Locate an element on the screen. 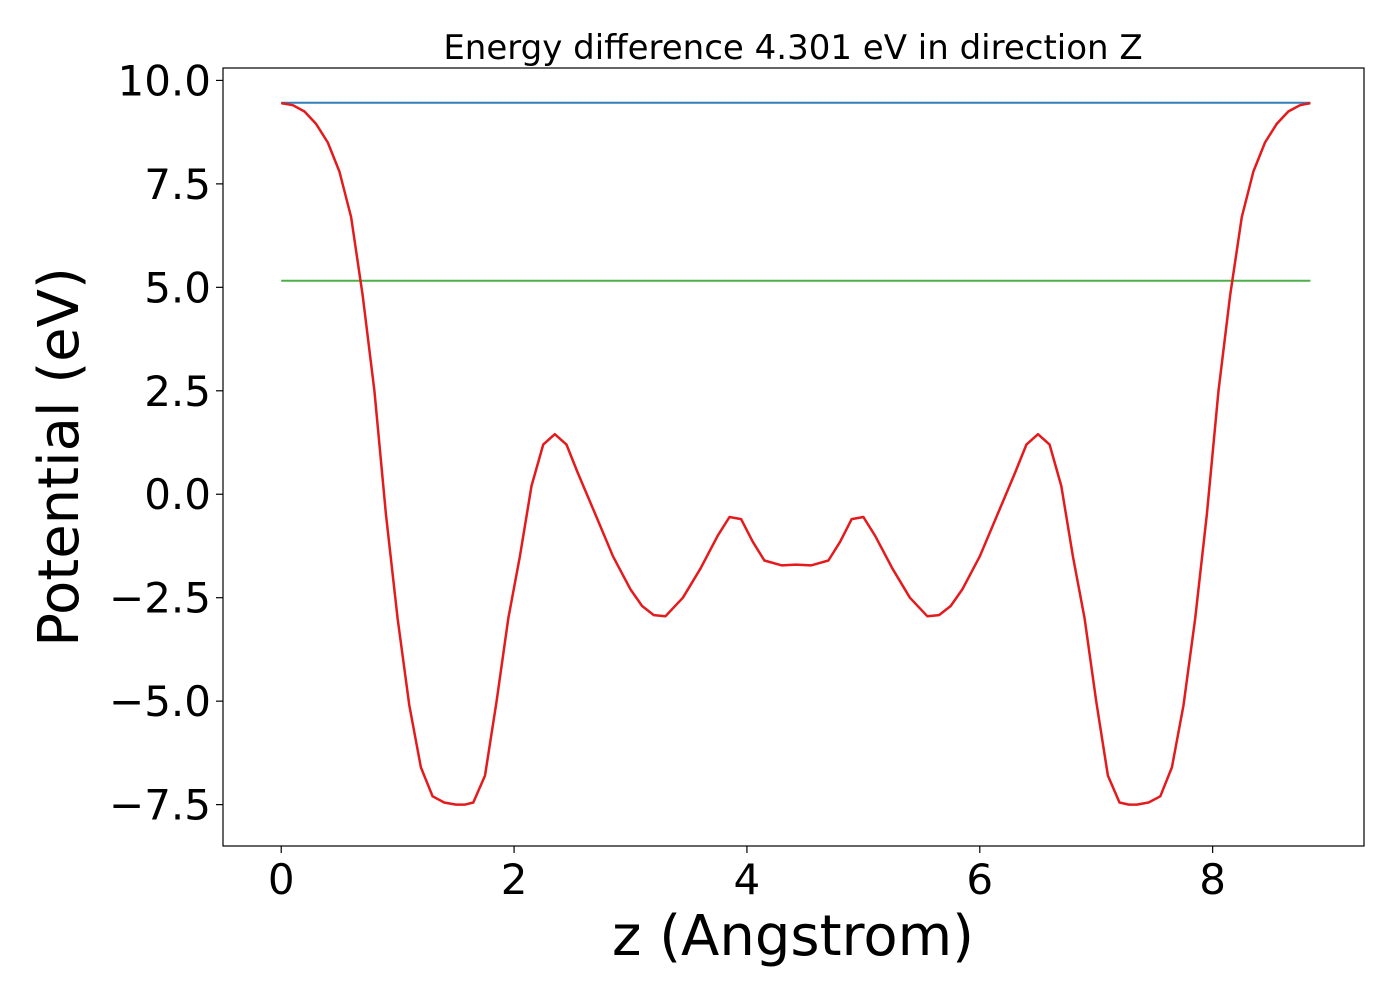 The height and width of the screenshot is (1000, 1400). x-tick-label: 8 is located at coordinates (1212, 879).